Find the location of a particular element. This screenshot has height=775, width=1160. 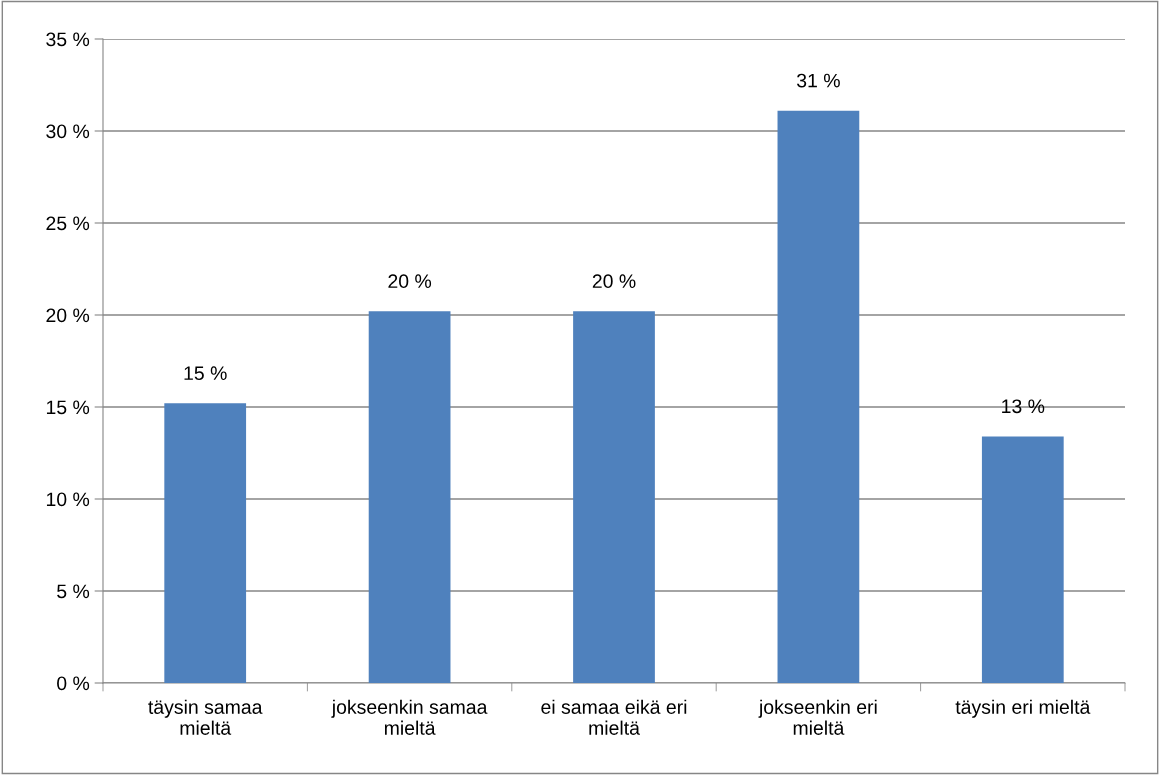

data-label: 13 % is located at coordinates (1023, 406).